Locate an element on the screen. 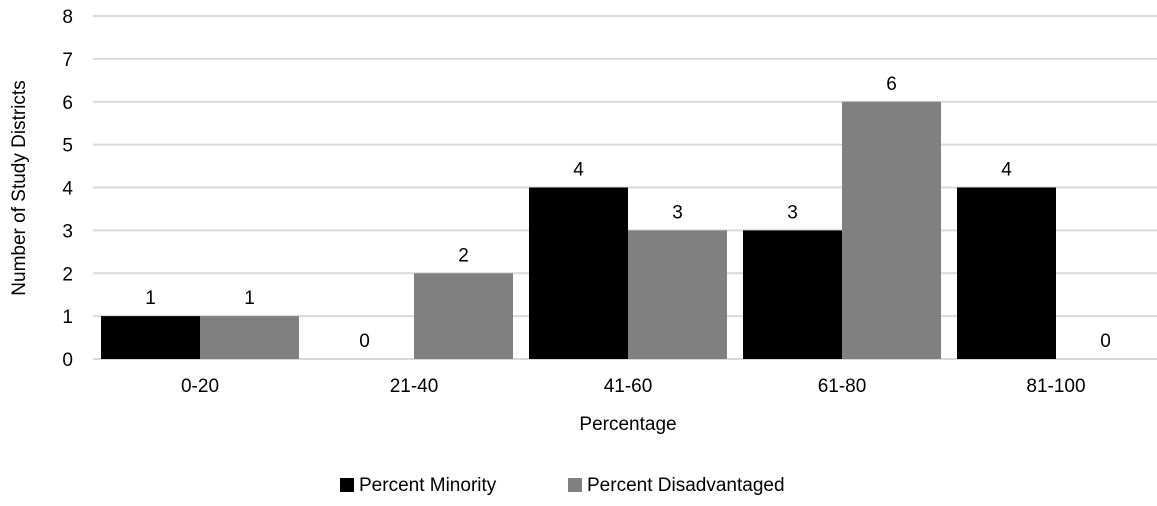  y-tick-label: 6 is located at coordinates (67, 103).